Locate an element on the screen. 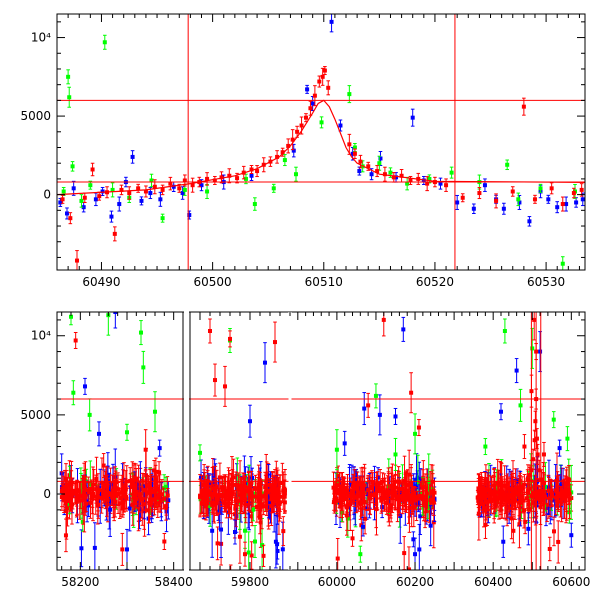 Image resolution: width=600 pixels, height=600 pixels. bottom-season-0-band-98-marker is located at coordinates (143, 504).